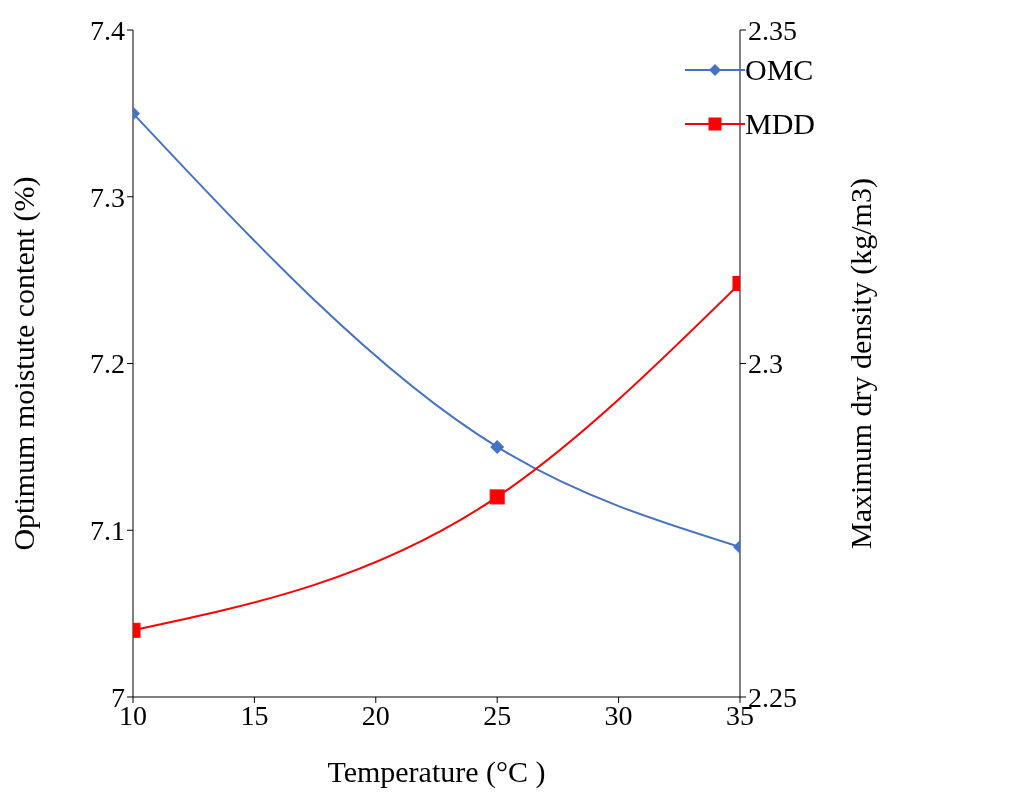 Image resolution: width=1013 pixels, height=805 pixels. Describe the element at coordinates (497, 715) in the screenshot. I see `x-tick-label: 25` at that location.